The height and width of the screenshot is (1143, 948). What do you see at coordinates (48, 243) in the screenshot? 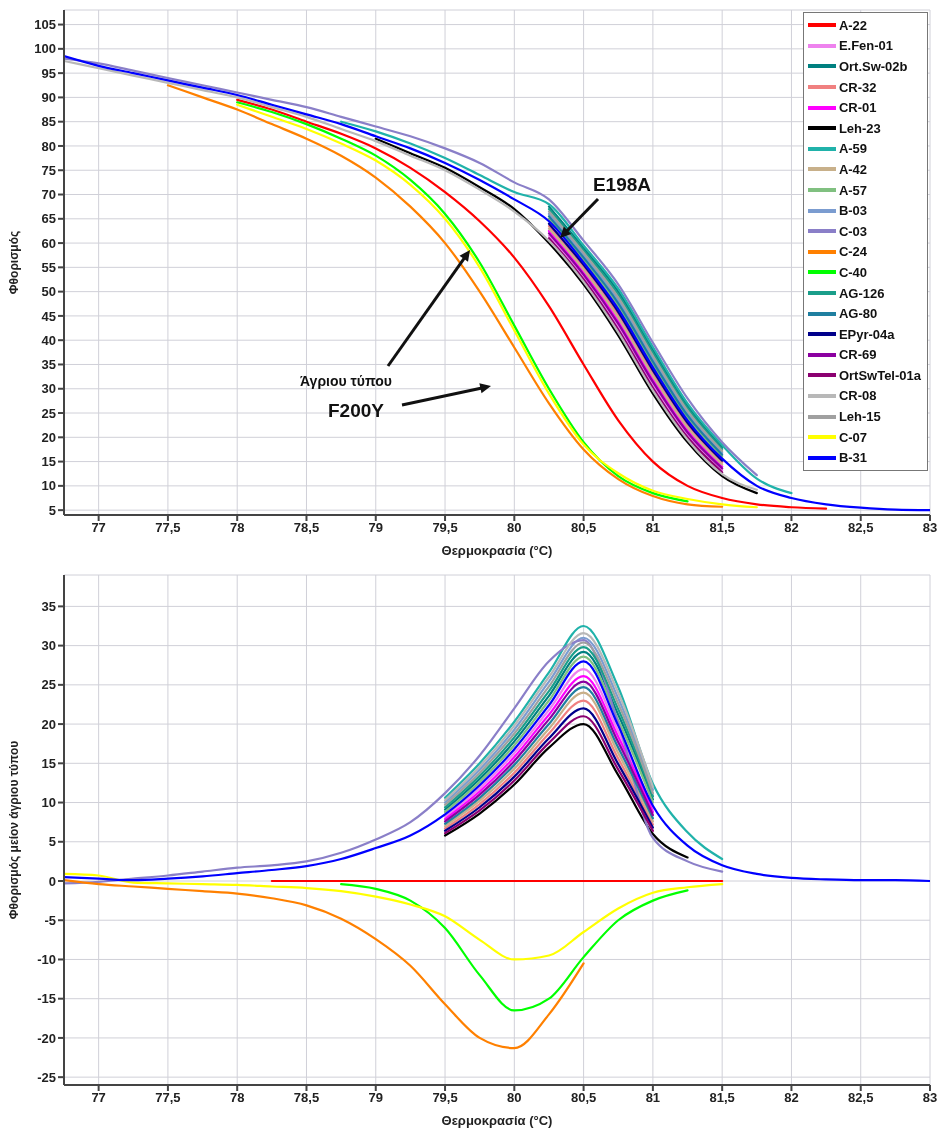
I see `y-tick-label: 60` at bounding box center [48, 243].